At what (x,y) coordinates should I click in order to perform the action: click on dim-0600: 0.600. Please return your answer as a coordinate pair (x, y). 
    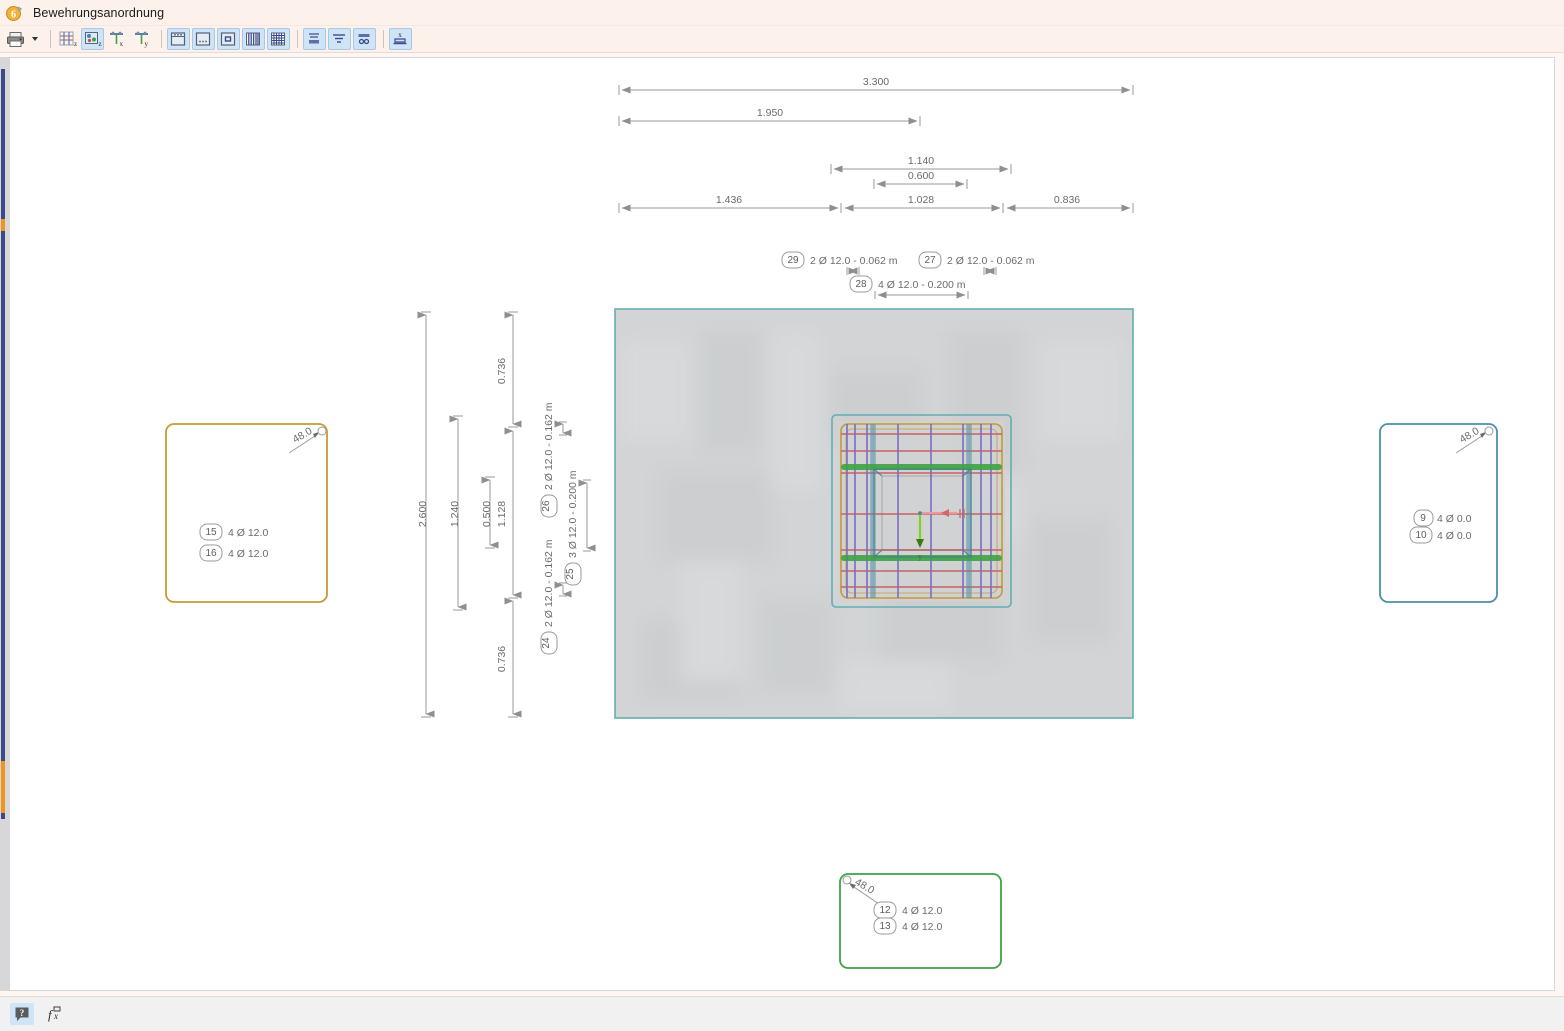
    Looking at the image, I should click on (920, 179).